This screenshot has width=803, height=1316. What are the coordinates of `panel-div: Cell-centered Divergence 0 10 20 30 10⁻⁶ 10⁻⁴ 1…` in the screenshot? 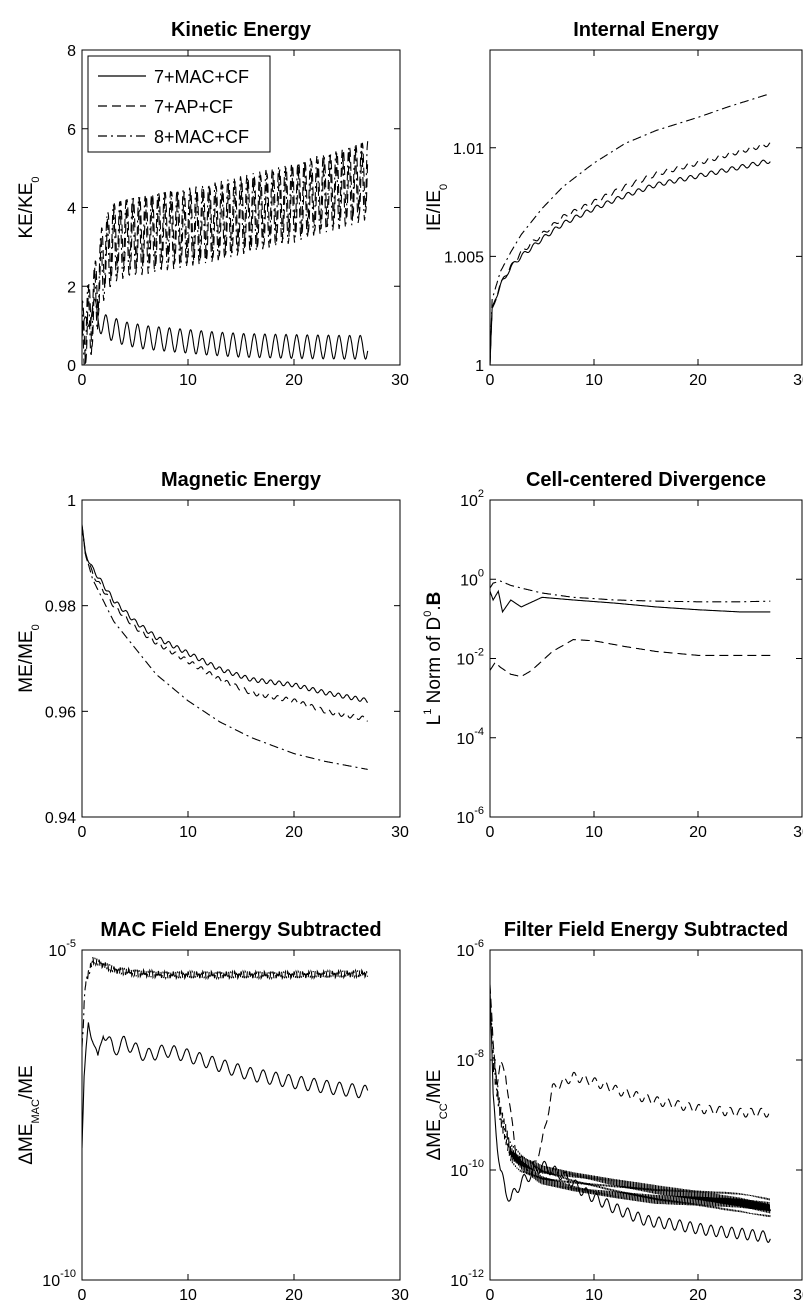 It's located at (612, 655).